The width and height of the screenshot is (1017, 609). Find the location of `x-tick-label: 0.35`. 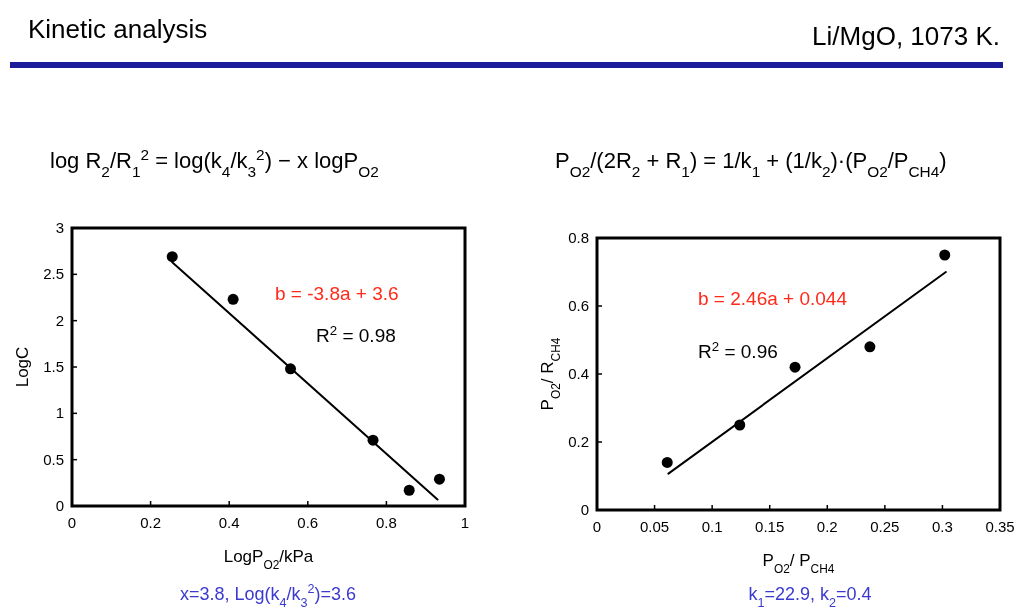

x-tick-label: 0.35 is located at coordinates (1000, 526).